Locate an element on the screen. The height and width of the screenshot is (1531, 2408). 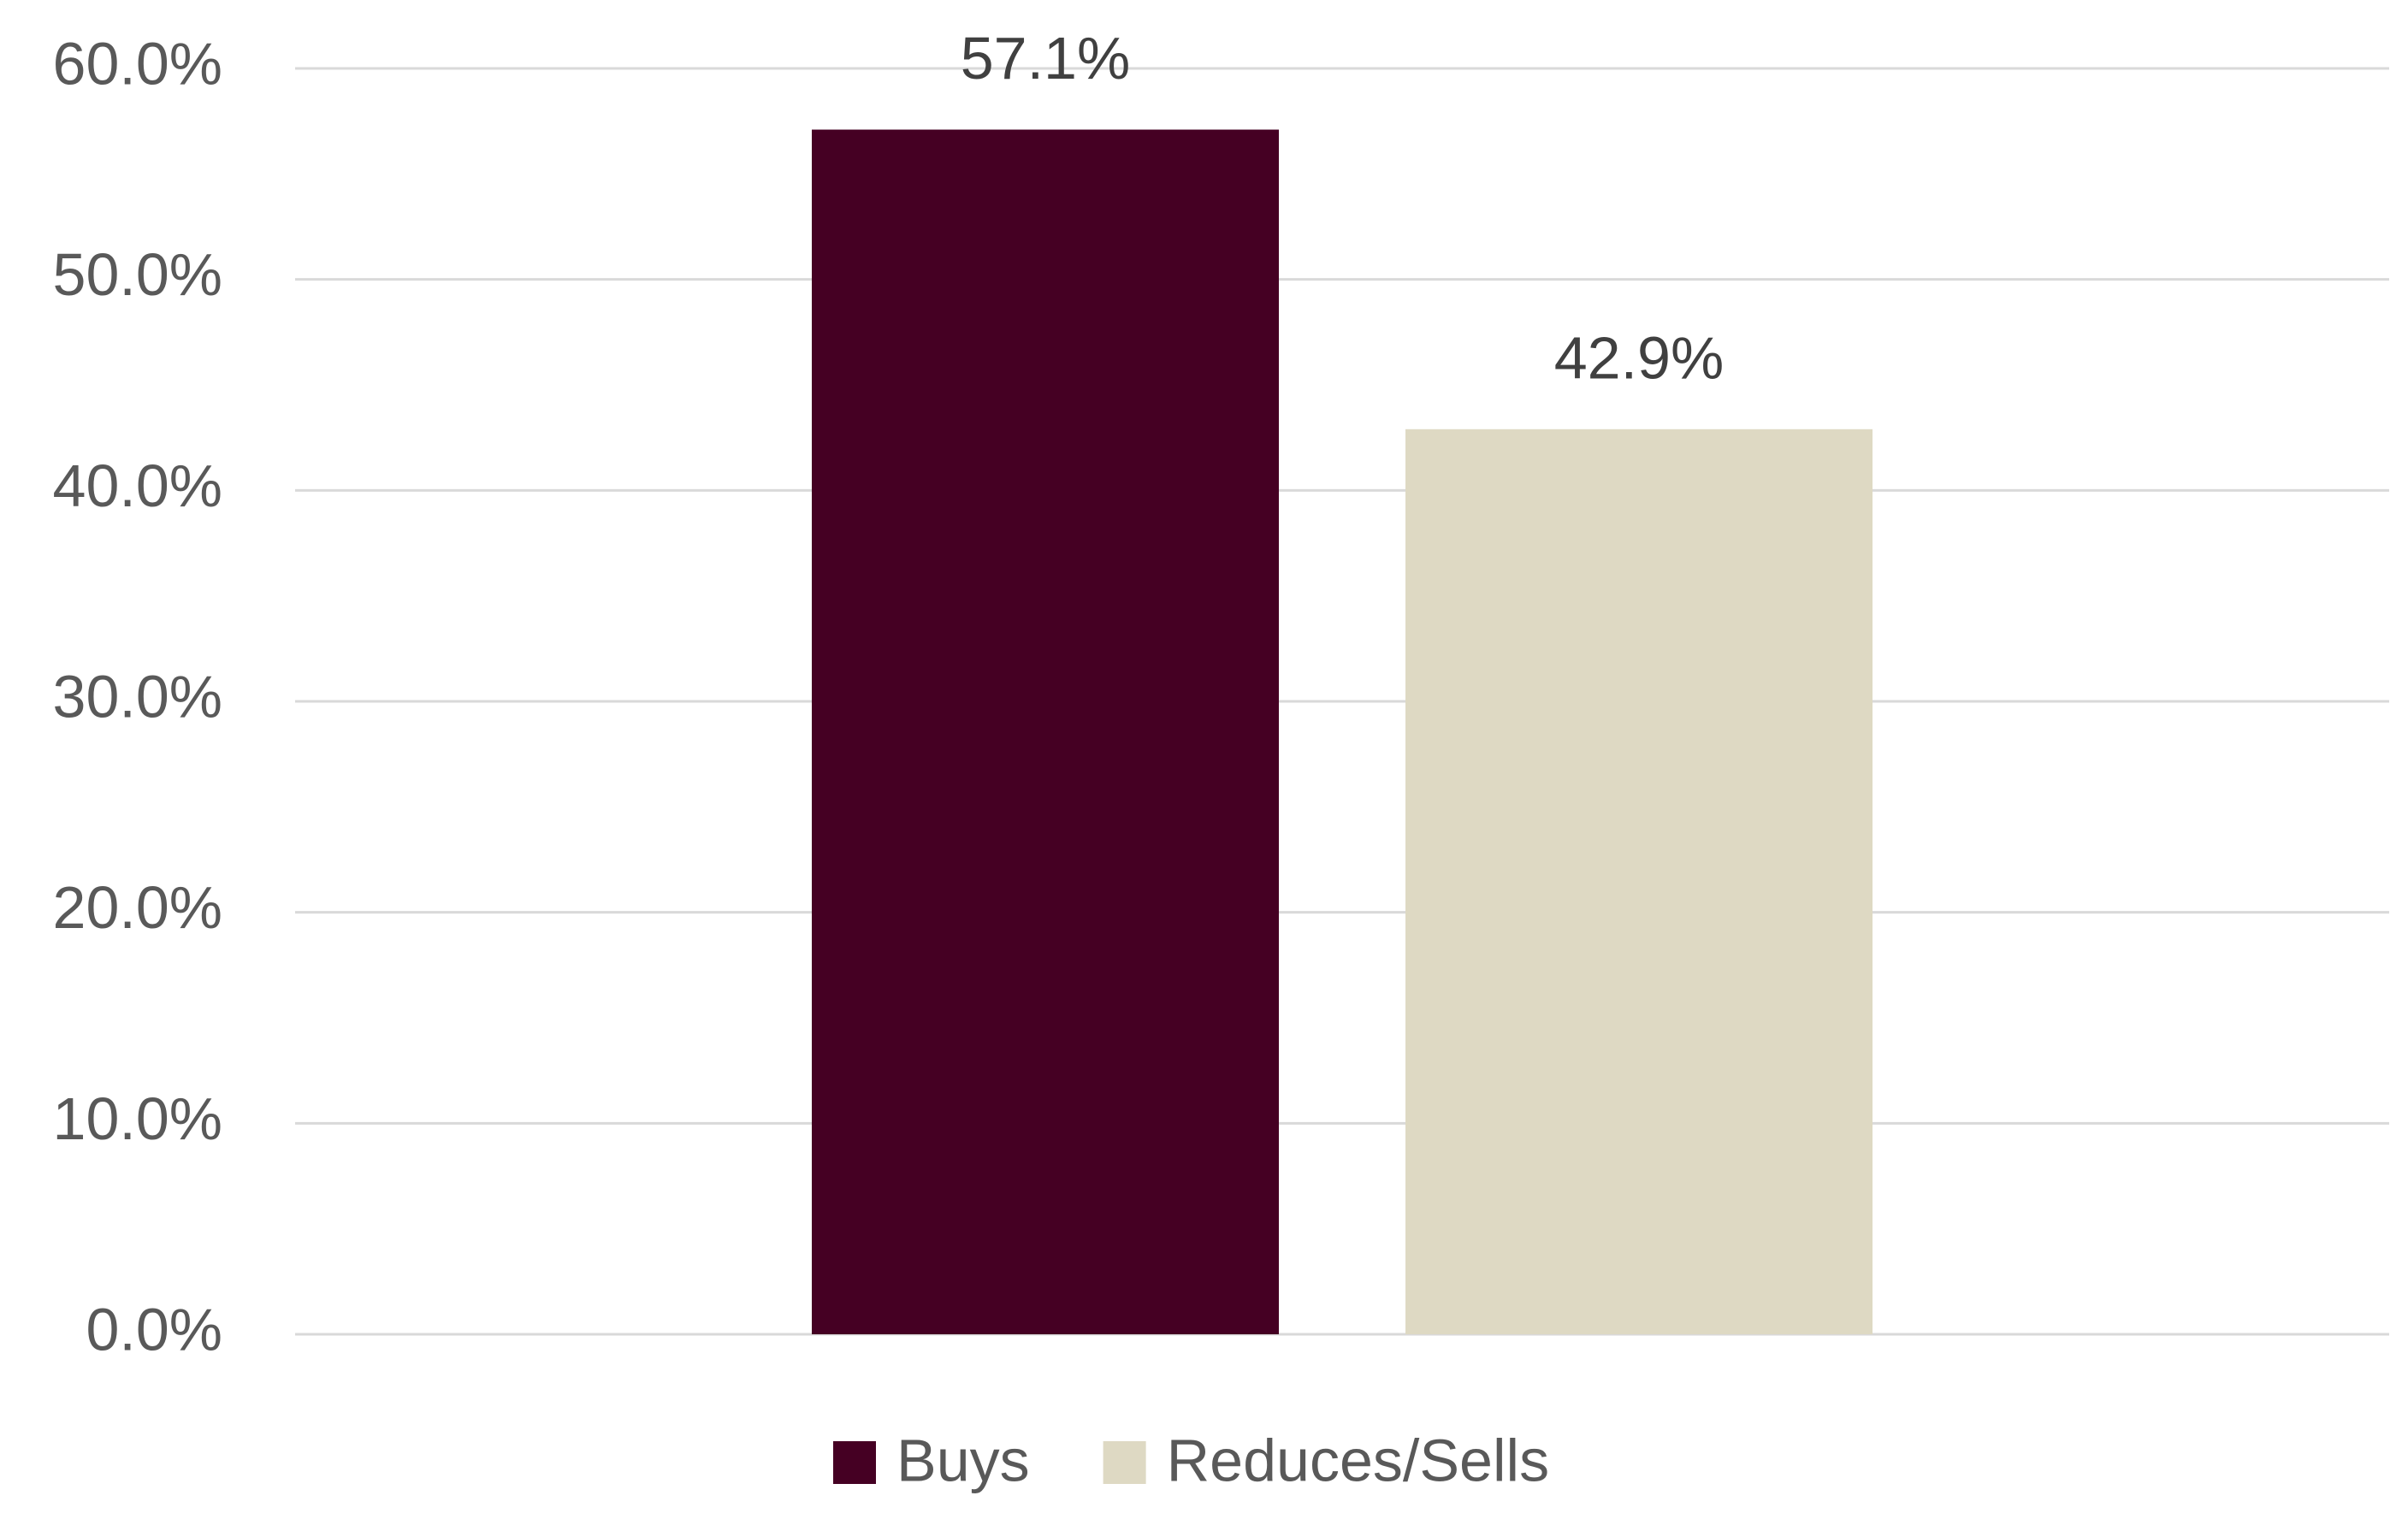
y-tick-label: 60.0% is located at coordinates (137, 63).